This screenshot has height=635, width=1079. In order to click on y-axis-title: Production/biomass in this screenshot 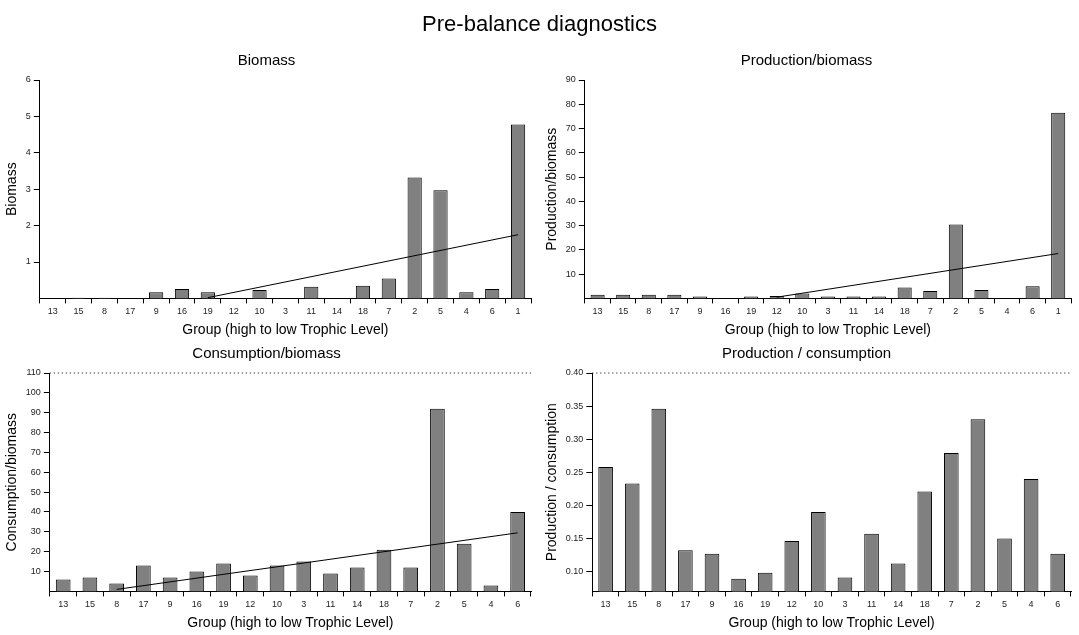, I will do `click(551, 189)`.